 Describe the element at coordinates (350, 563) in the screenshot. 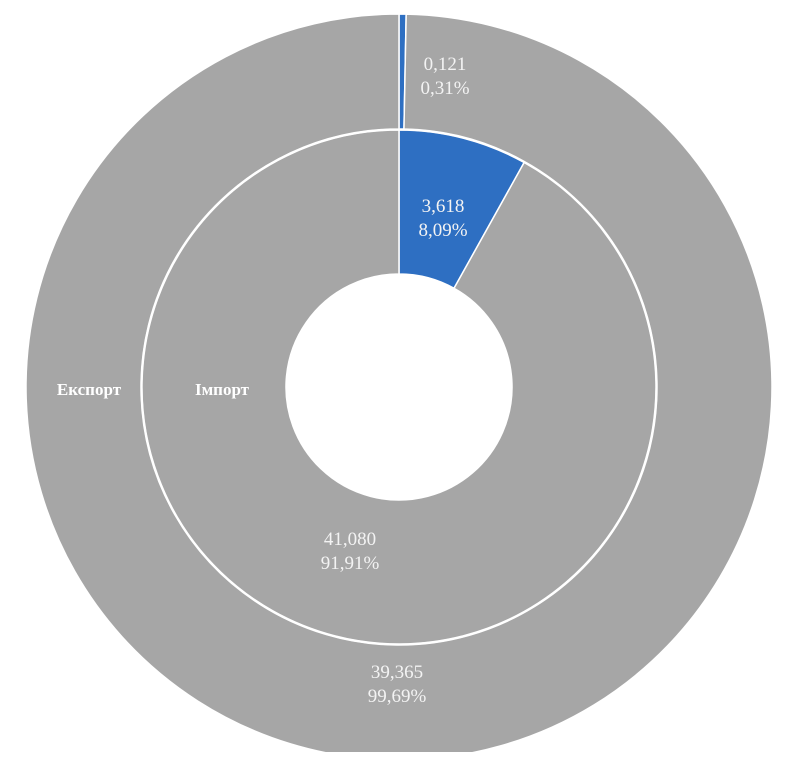

I see `inner-slice-1-percent-label: 91,91%` at that location.